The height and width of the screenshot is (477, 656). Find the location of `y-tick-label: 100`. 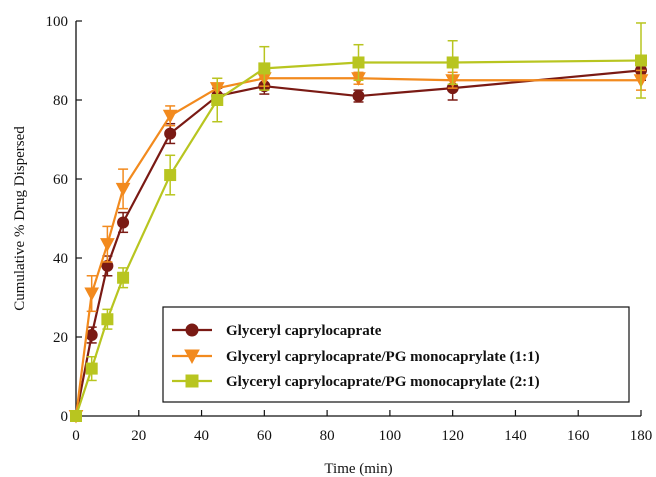

y-tick-label: 100 is located at coordinates (57, 22).